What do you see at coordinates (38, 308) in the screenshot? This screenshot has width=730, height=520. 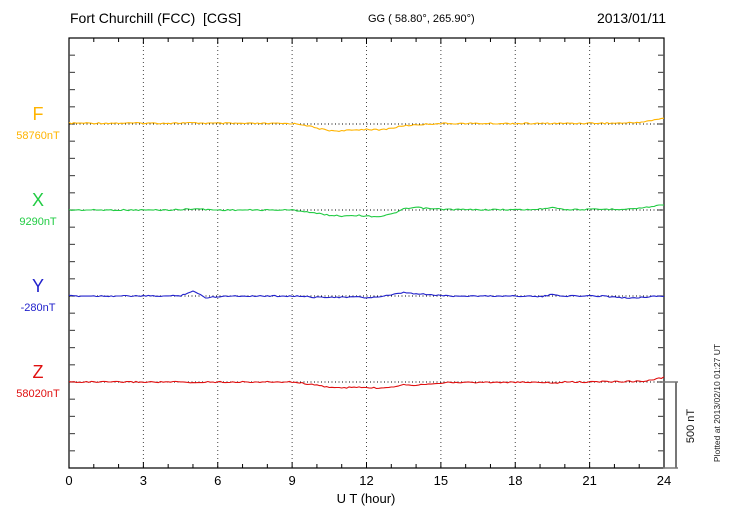 I see `series-baseline-y: -280nT` at bounding box center [38, 308].